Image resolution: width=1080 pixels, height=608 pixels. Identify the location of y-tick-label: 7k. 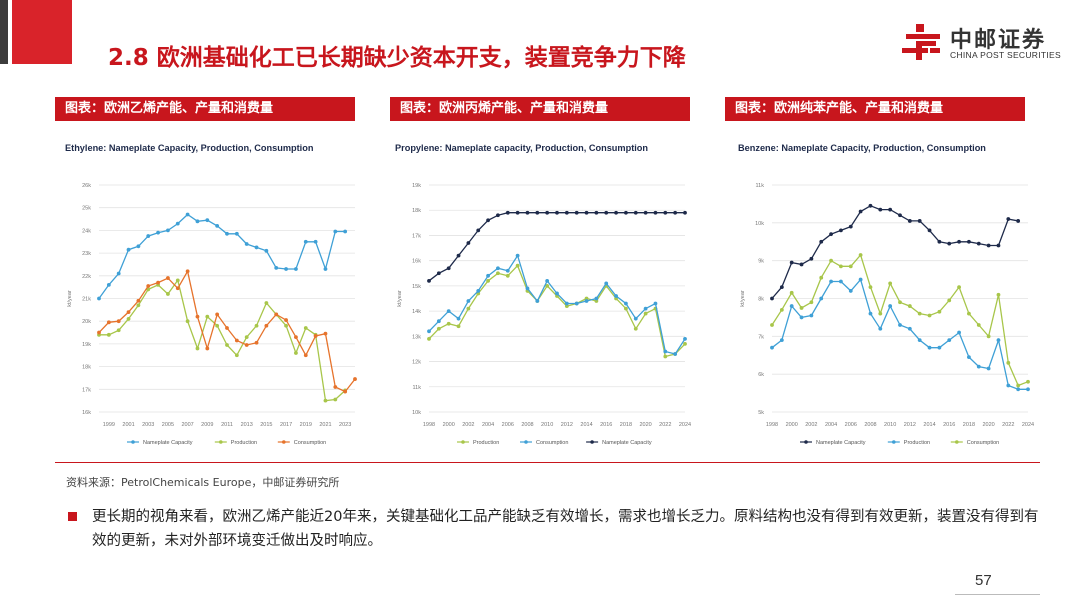
(761, 337).